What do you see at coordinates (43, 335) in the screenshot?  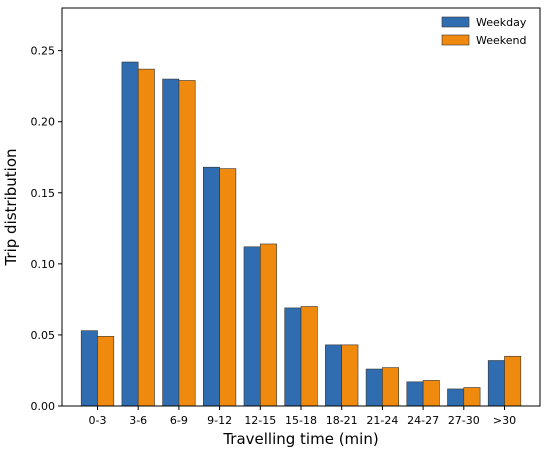 I see `y-tick-label: 0.05` at bounding box center [43, 335].